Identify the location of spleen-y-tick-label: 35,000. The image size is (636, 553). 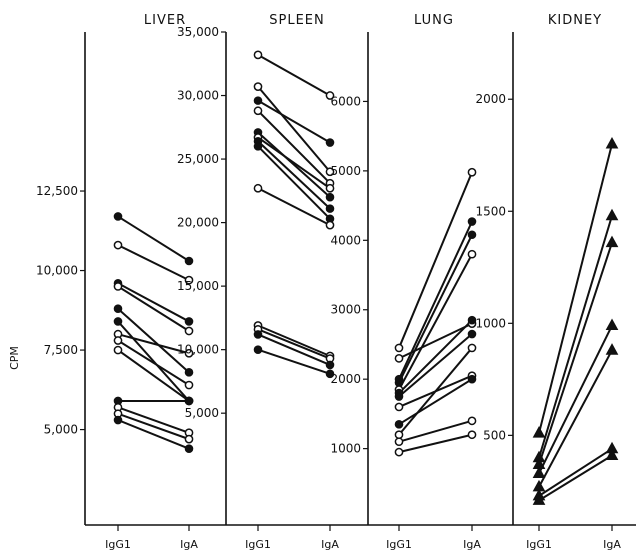
(198, 32).